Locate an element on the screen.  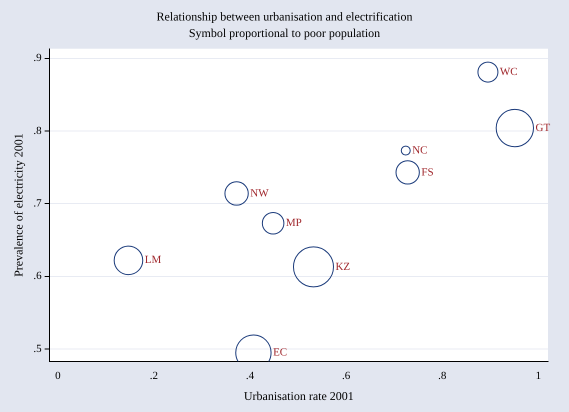
annotation: GT is located at coordinates (542, 128).